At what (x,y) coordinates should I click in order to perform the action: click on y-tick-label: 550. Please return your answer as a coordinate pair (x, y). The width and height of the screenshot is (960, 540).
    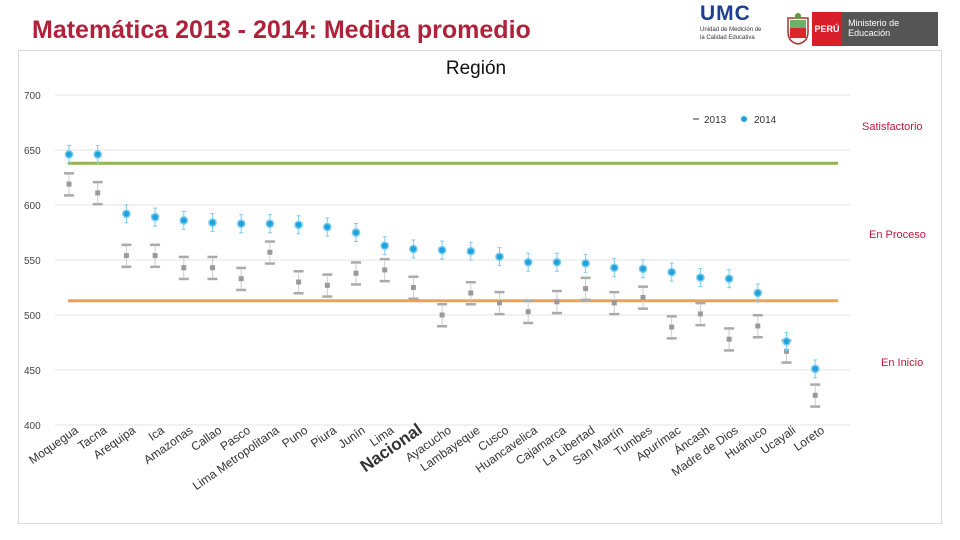
    Looking at the image, I should click on (32, 261).